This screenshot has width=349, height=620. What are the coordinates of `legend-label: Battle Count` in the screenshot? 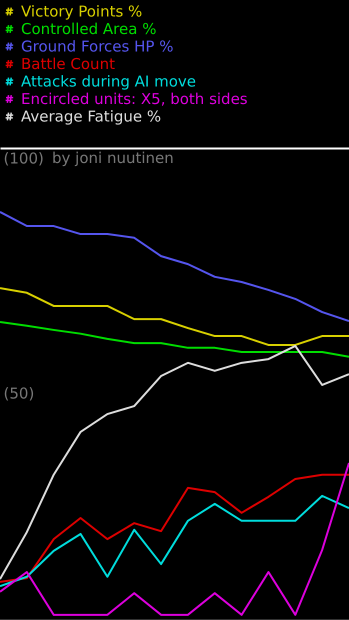 It's located at (68, 64).